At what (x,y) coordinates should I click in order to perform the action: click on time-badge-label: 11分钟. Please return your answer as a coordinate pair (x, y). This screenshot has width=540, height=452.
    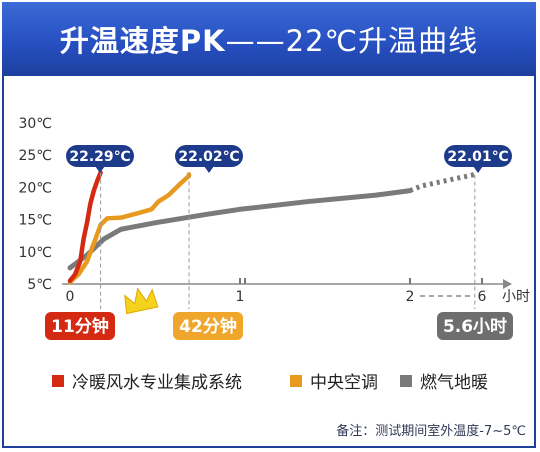
    Looking at the image, I should click on (80, 326).